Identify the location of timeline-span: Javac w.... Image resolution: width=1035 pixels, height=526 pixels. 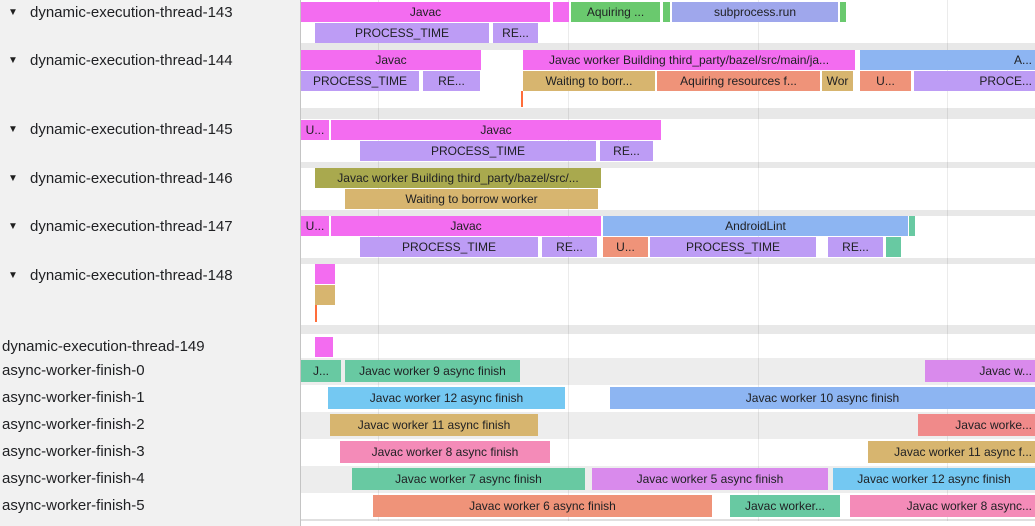
(980, 371).